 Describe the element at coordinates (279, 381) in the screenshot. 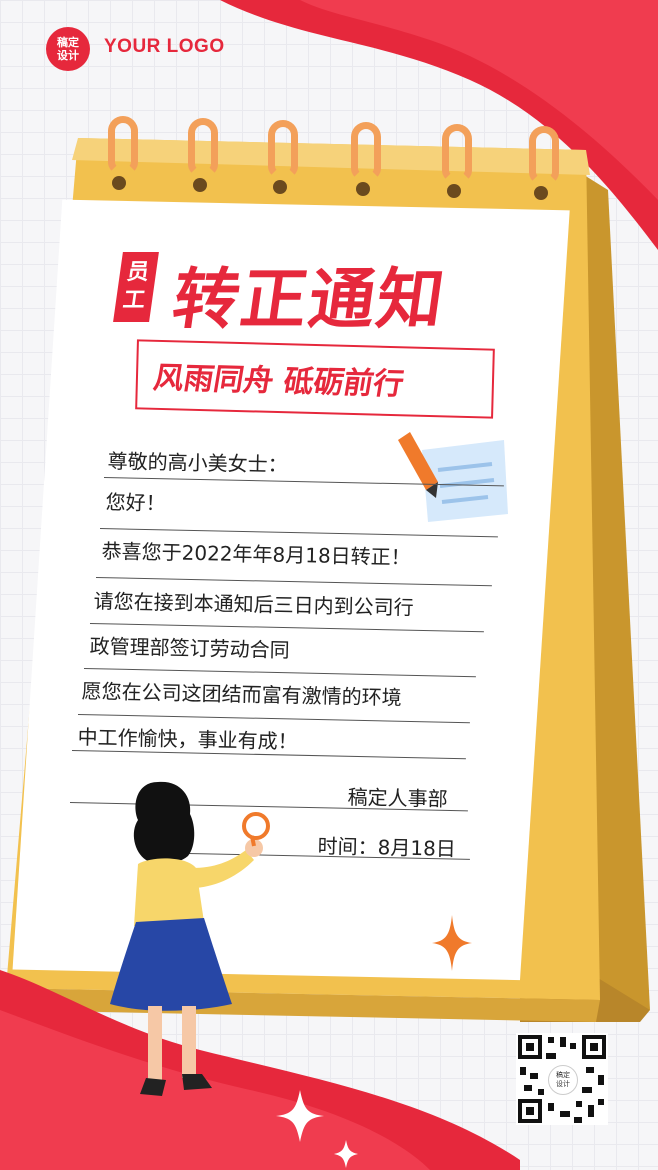

I see `page-subtitle: 风雨同舟 砥砺前行` at that location.